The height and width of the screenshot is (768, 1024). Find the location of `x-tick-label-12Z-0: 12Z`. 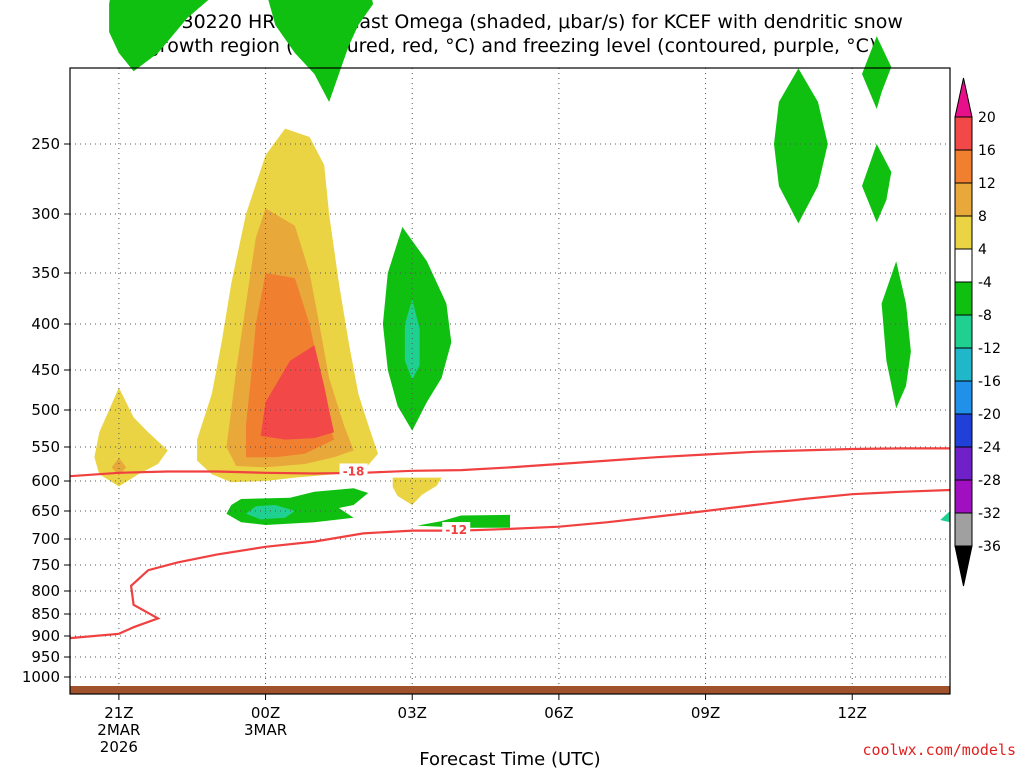

x-tick-label-12Z-0: 12Z is located at coordinates (852, 713).